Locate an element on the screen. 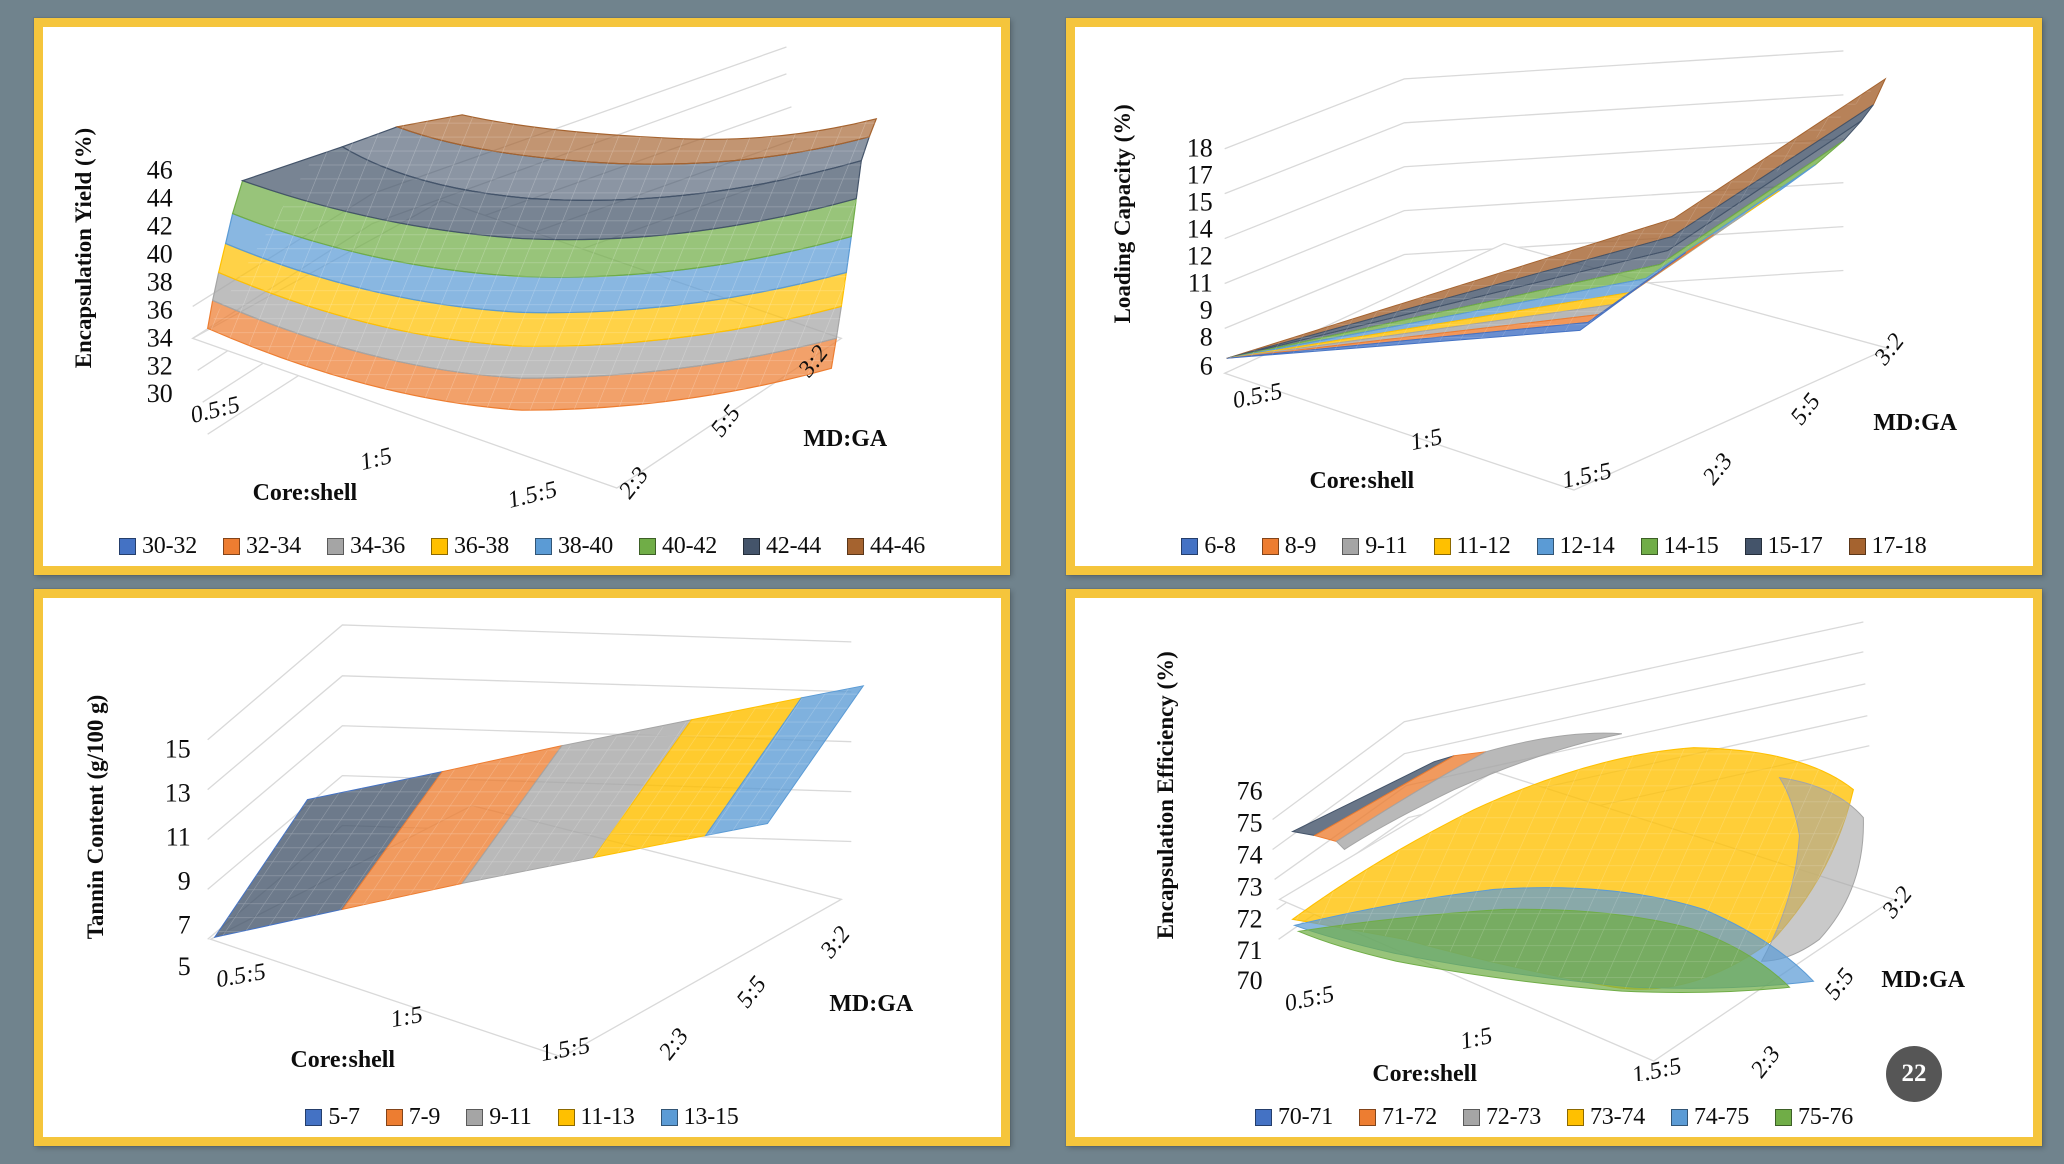  svg-text: 18 is located at coordinates (1200, 148).